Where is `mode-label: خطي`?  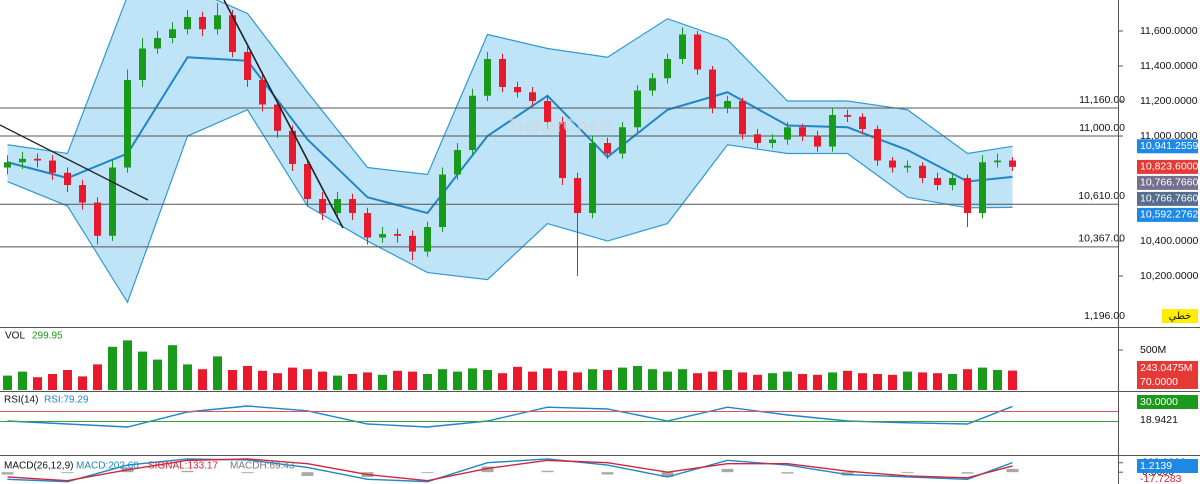
mode-label: خطي is located at coordinates (1180, 316).